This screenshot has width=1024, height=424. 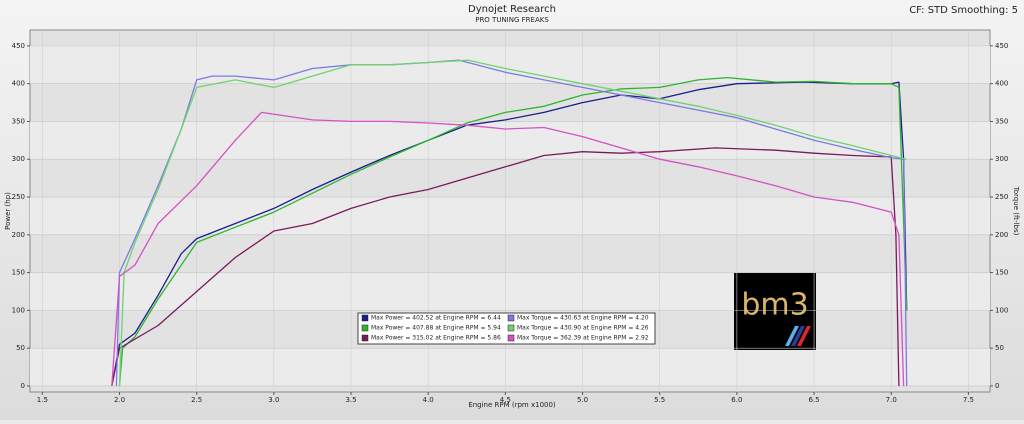 What do you see at coordinates (512, 9) in the screenshot?
I see `chart-title: Dynojet Research` at bounding box center [512, 9].